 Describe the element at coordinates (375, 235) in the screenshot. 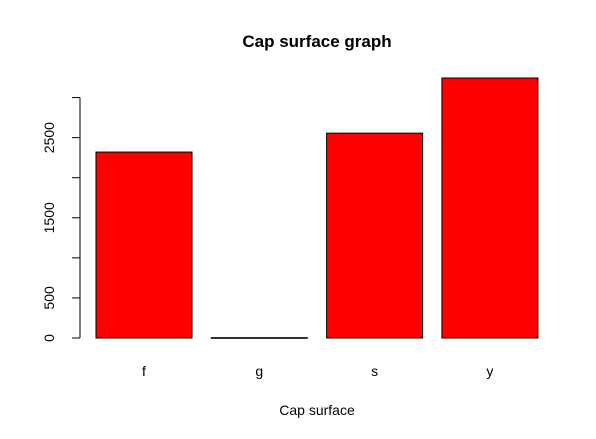

I see `bar-s` at that location.